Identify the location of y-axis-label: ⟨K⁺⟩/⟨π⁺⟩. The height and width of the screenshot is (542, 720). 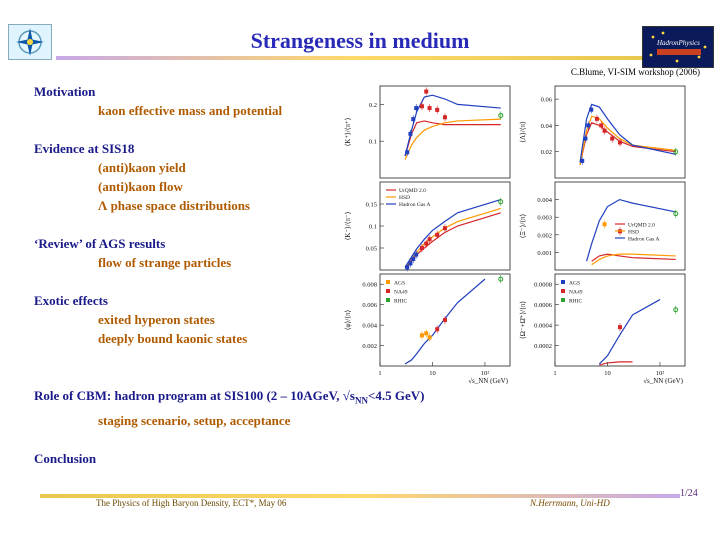
(348, 131).